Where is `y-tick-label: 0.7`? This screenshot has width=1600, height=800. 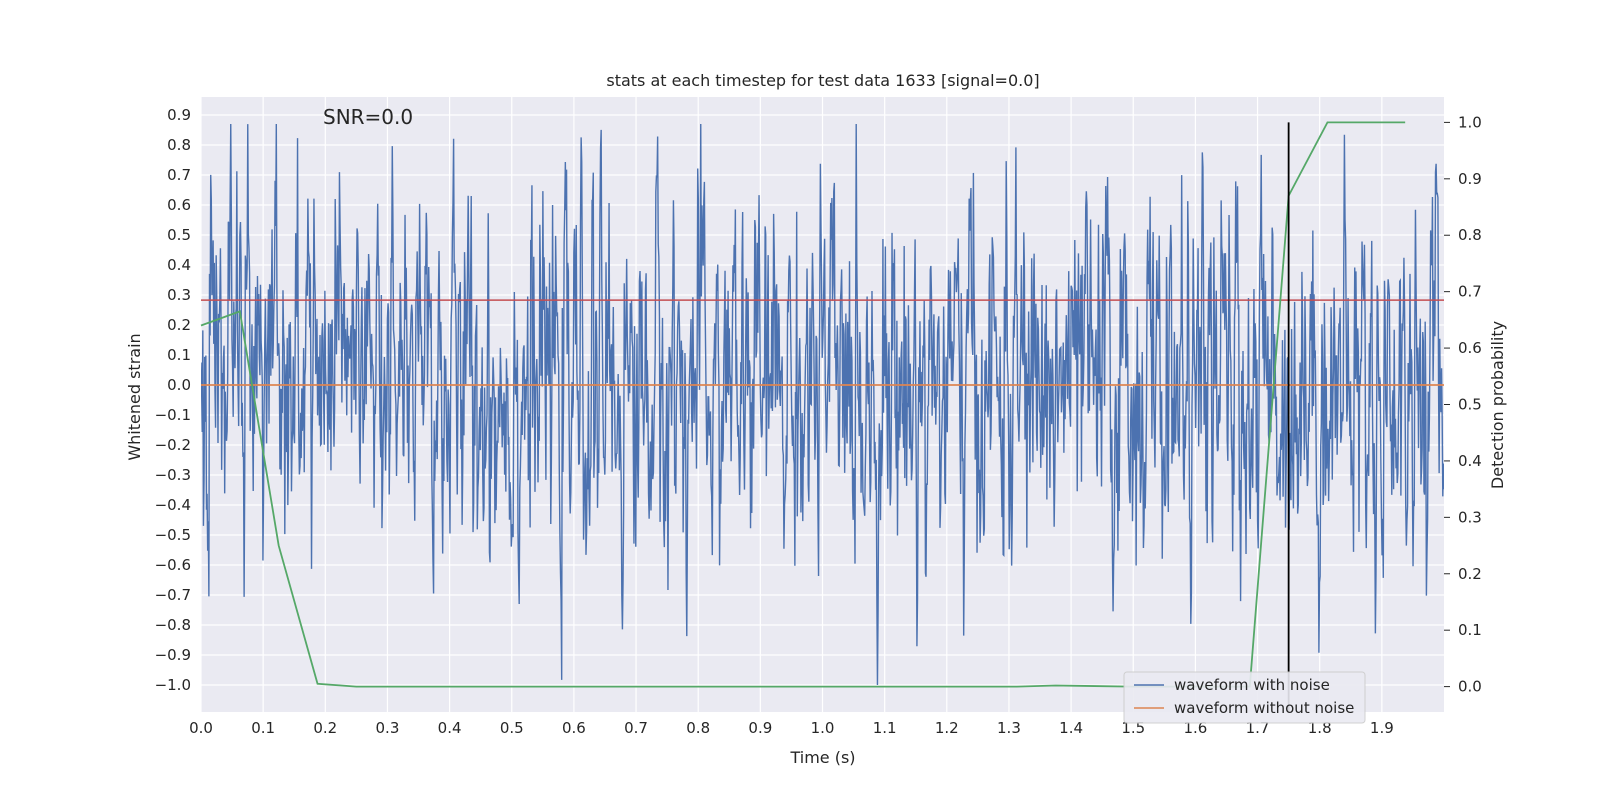
y-tick-label: 0.7 is located at coordinates (179, 175).